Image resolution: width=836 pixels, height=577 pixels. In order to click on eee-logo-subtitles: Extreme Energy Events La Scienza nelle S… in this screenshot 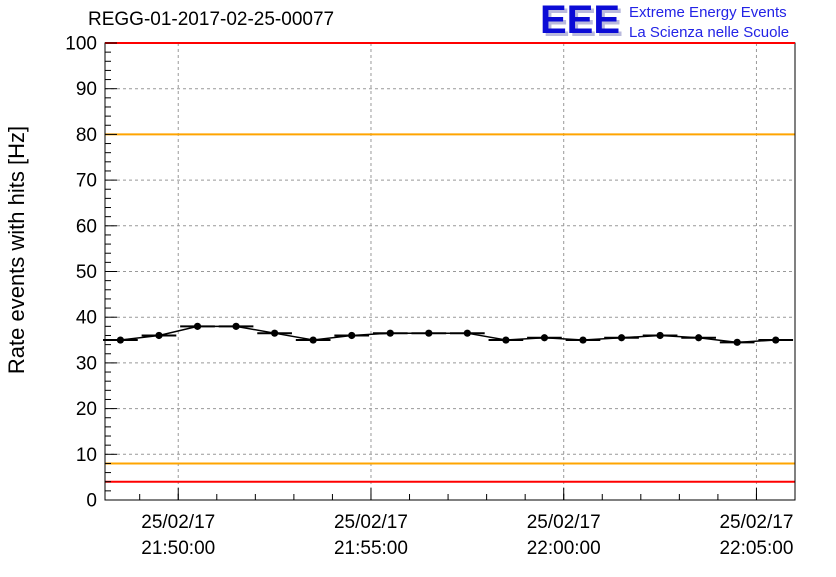, I will do `click(709, 23)`.